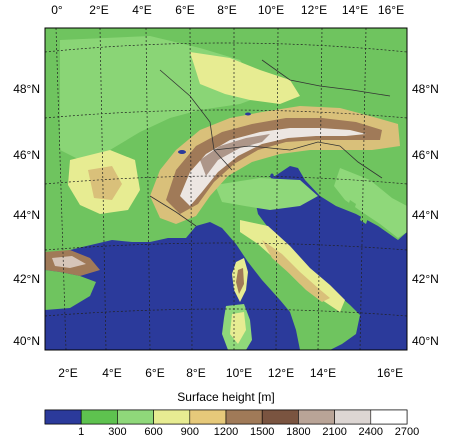  I want to click on alps-rock, so click(235, 155).